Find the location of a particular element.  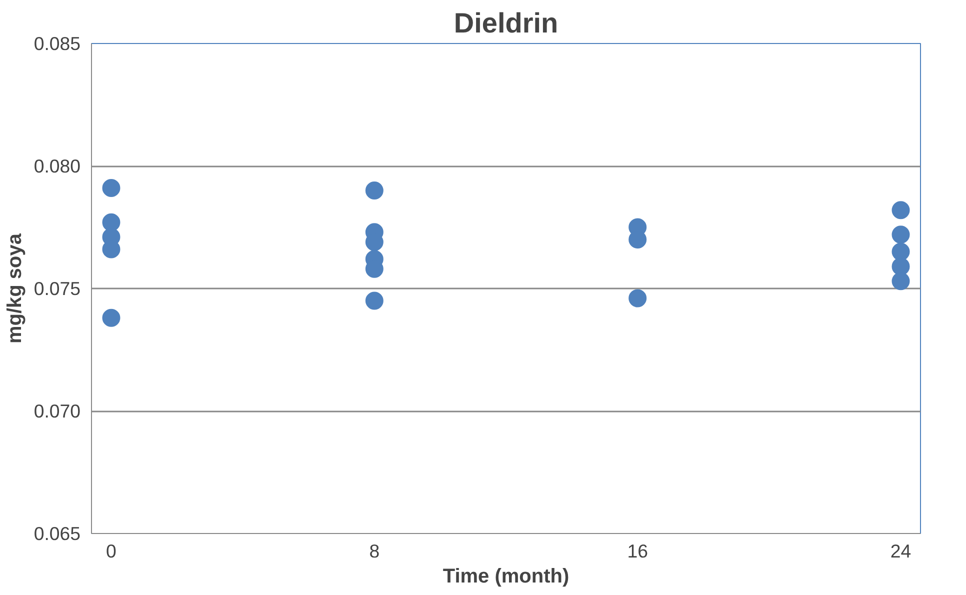

x-tick-label: 8 is located at coordinates (374, 551).